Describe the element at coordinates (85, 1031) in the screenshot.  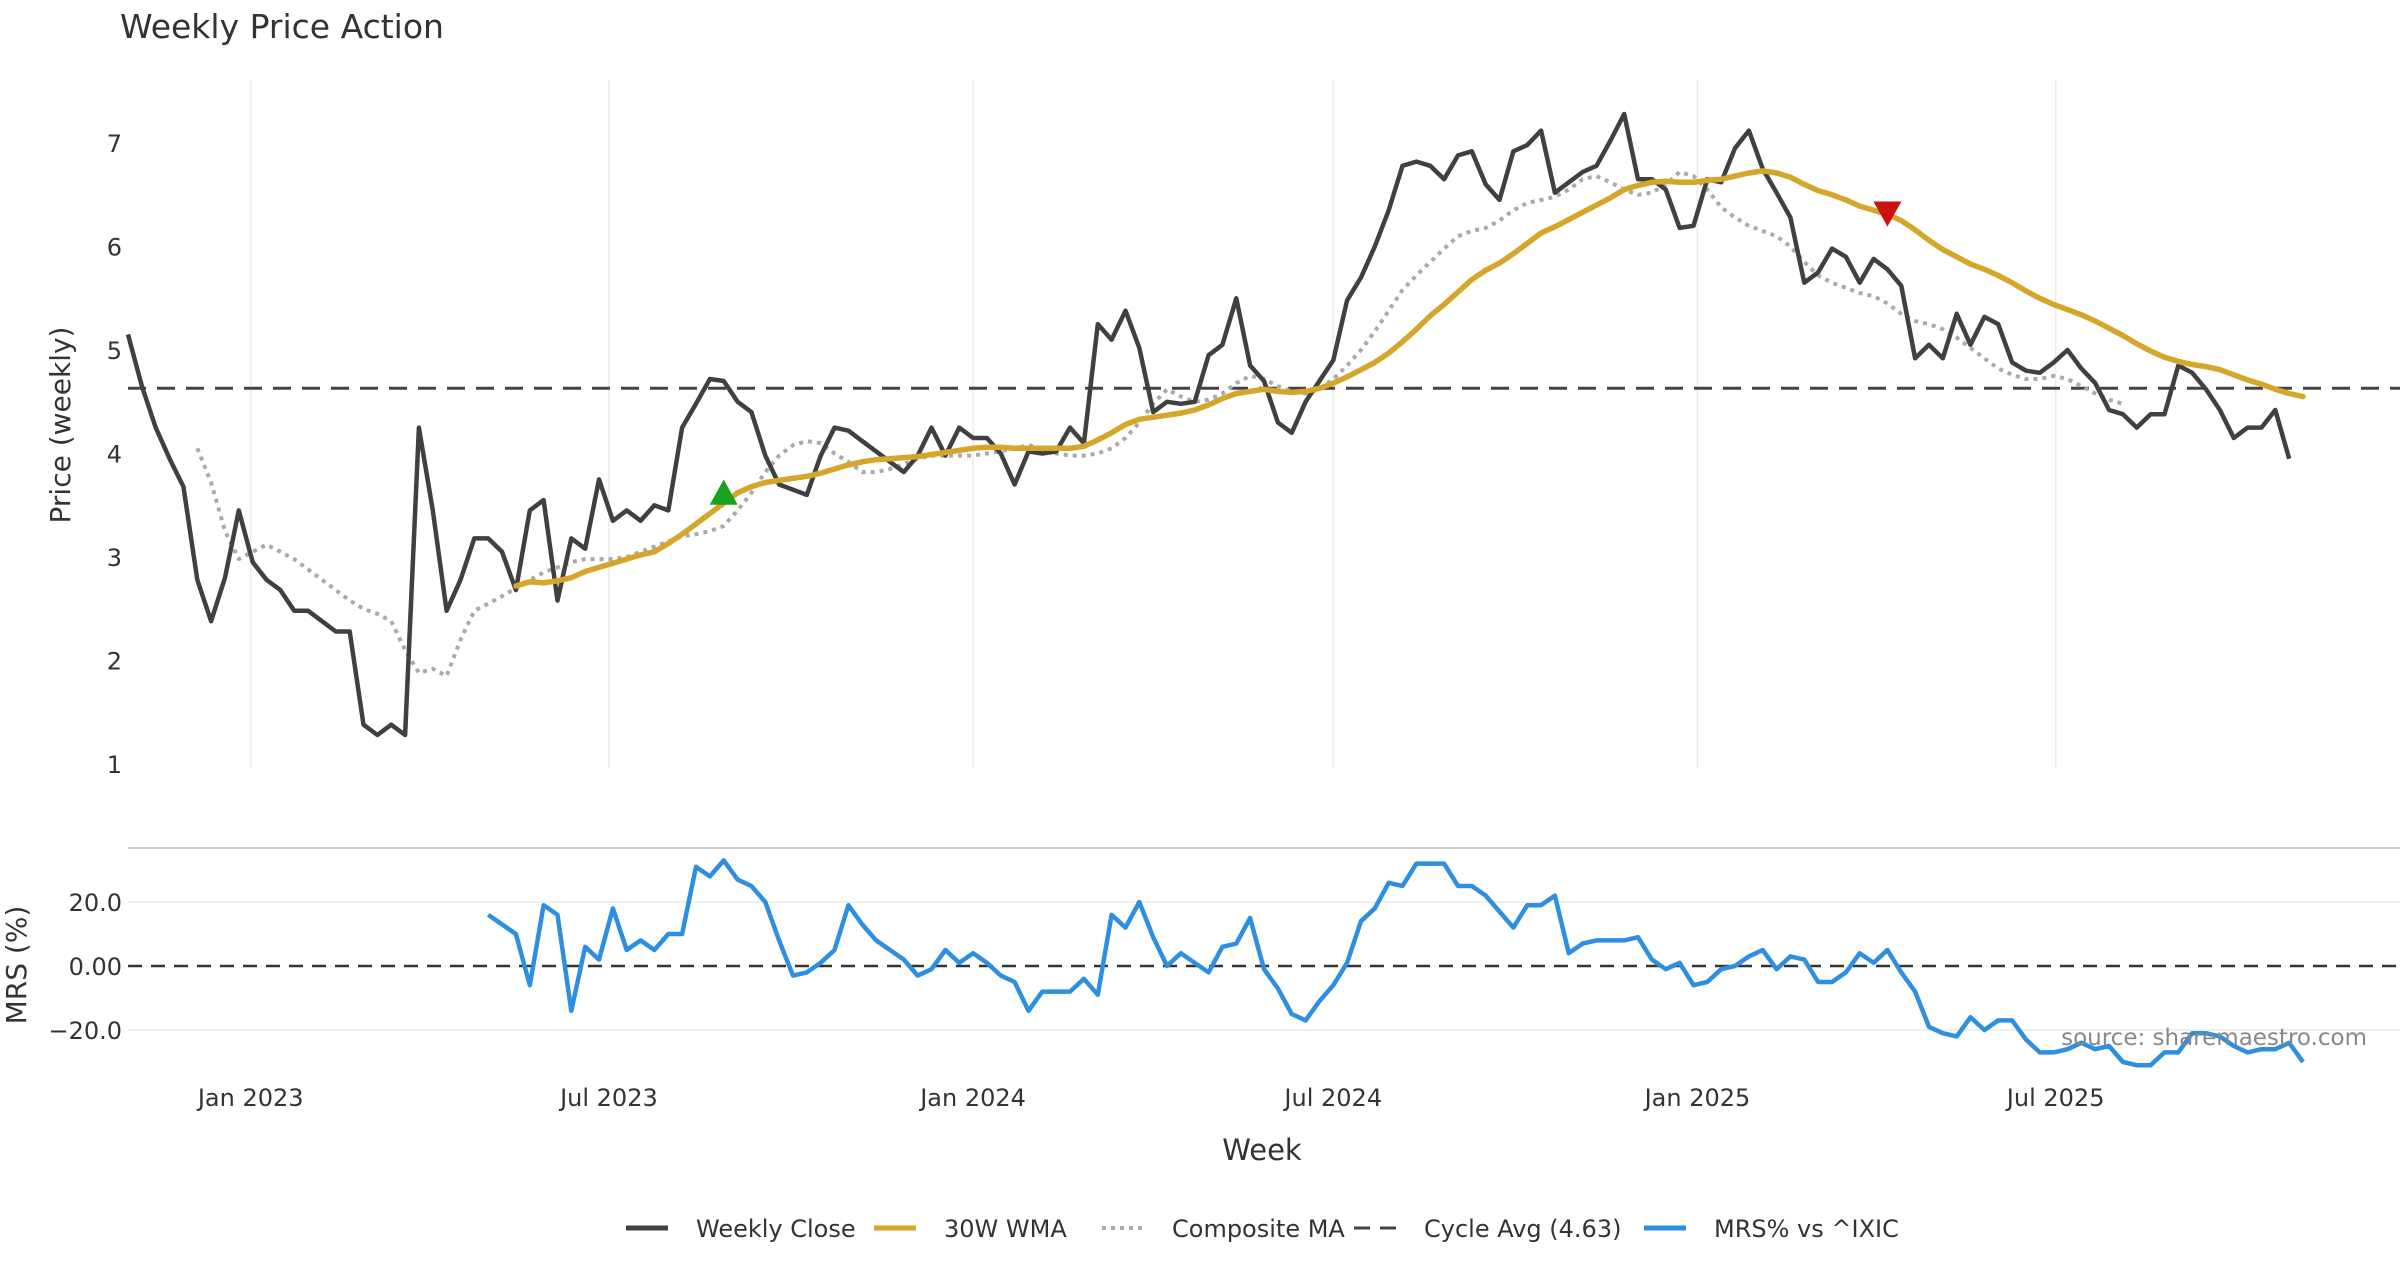
I see `mrs-y-tick-label: −20.0` at that location.